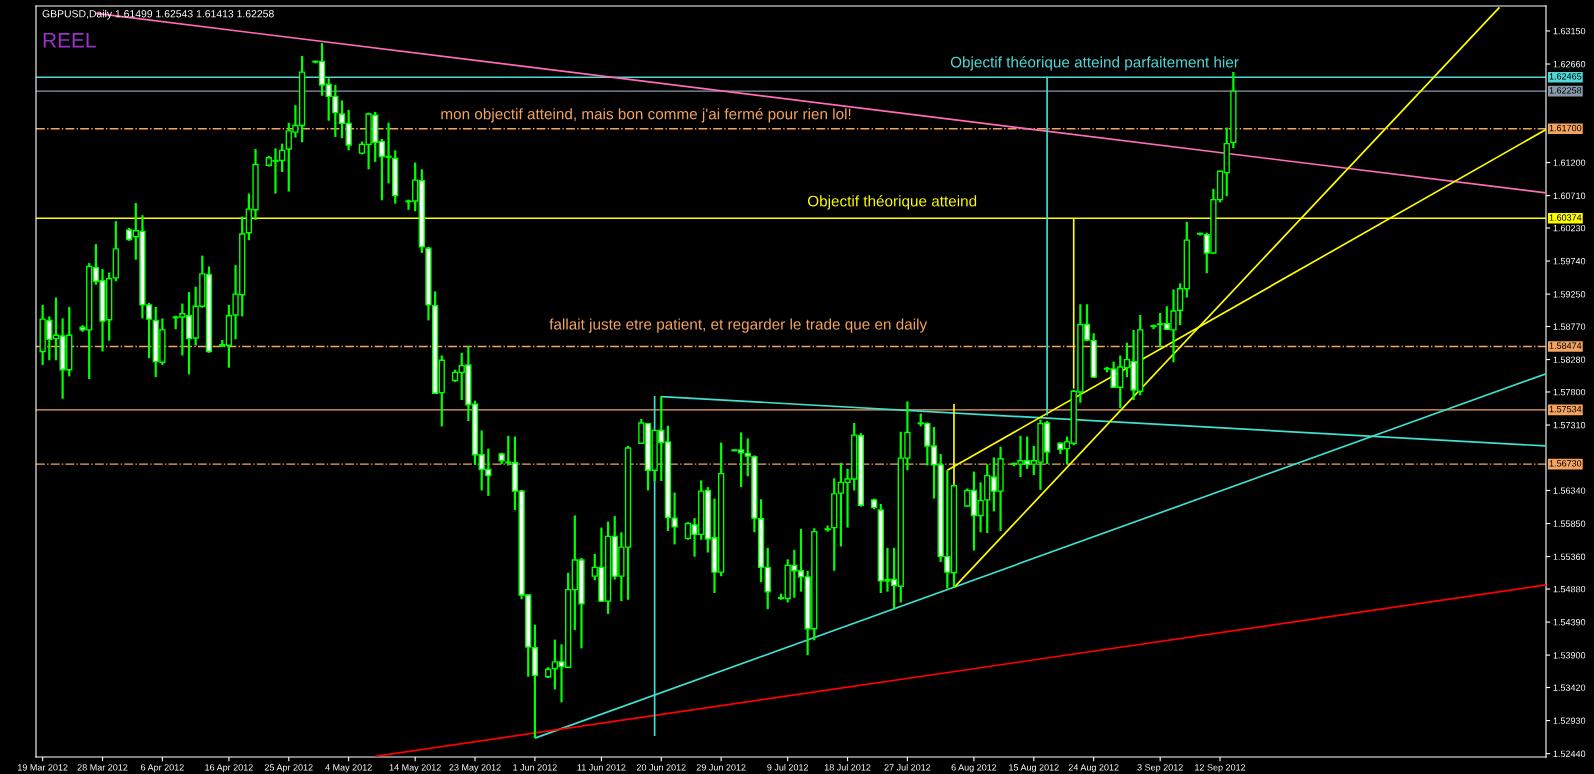  I want to click on y-tick-label: 1.63150, so click(1569, 31).